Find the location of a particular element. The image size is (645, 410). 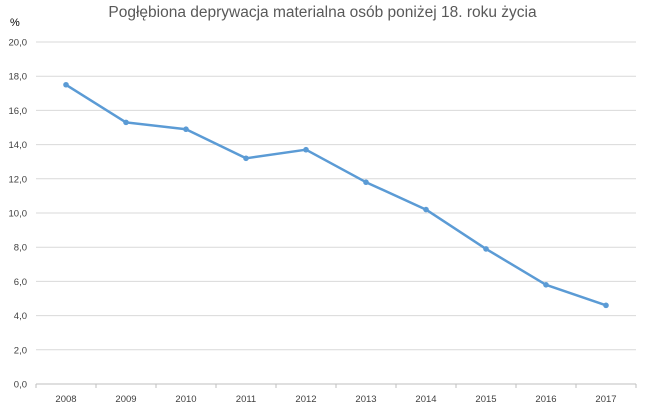

y-axis-unit-label: % is located at coordinates (15, 23).